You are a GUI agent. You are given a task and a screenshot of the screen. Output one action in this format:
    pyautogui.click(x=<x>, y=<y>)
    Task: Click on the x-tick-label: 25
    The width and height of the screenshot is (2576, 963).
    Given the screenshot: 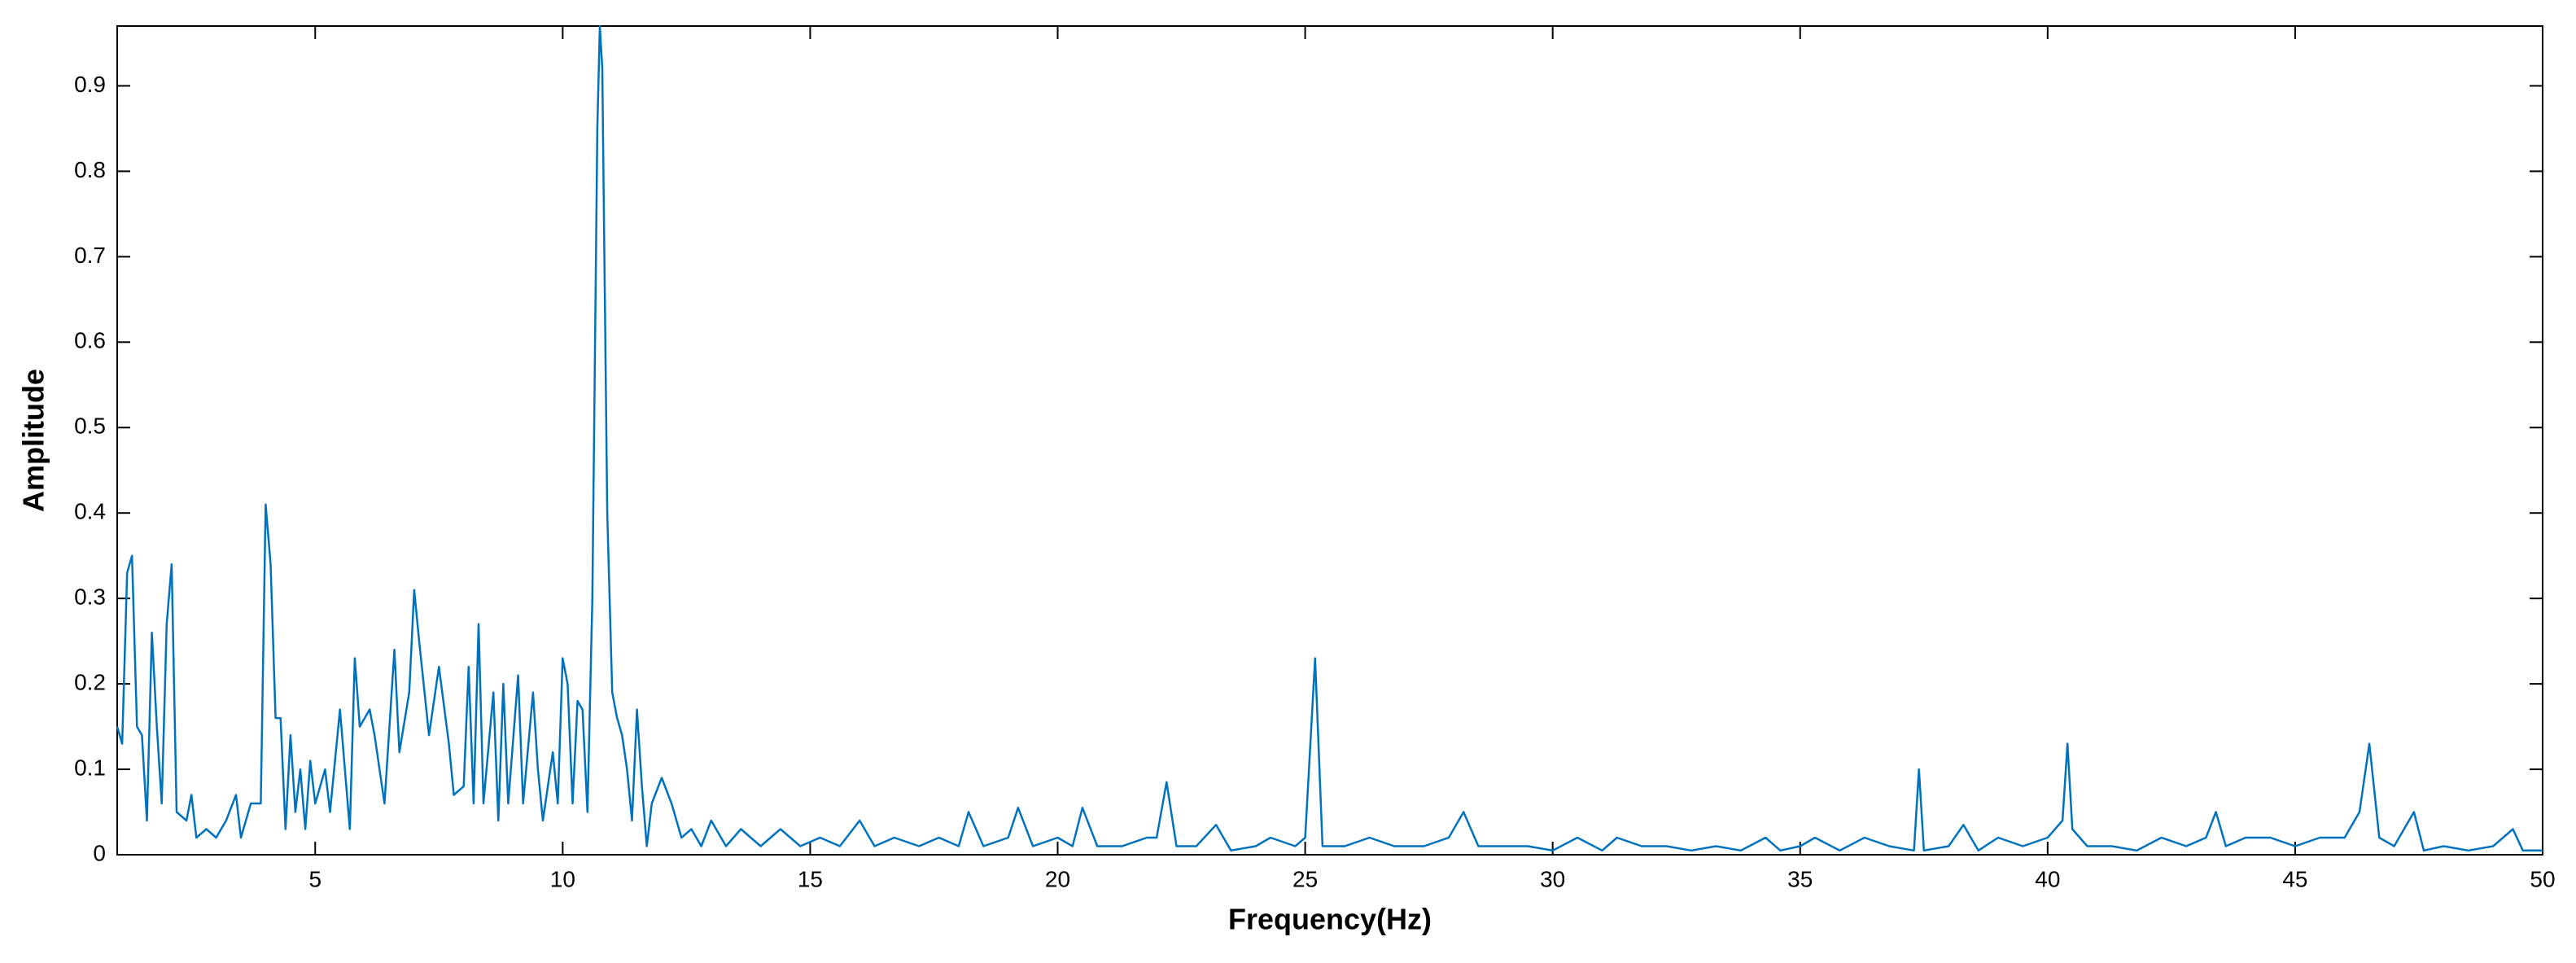 What is the action you would take?
    pyautogui.click(x=1305, y=879)
    